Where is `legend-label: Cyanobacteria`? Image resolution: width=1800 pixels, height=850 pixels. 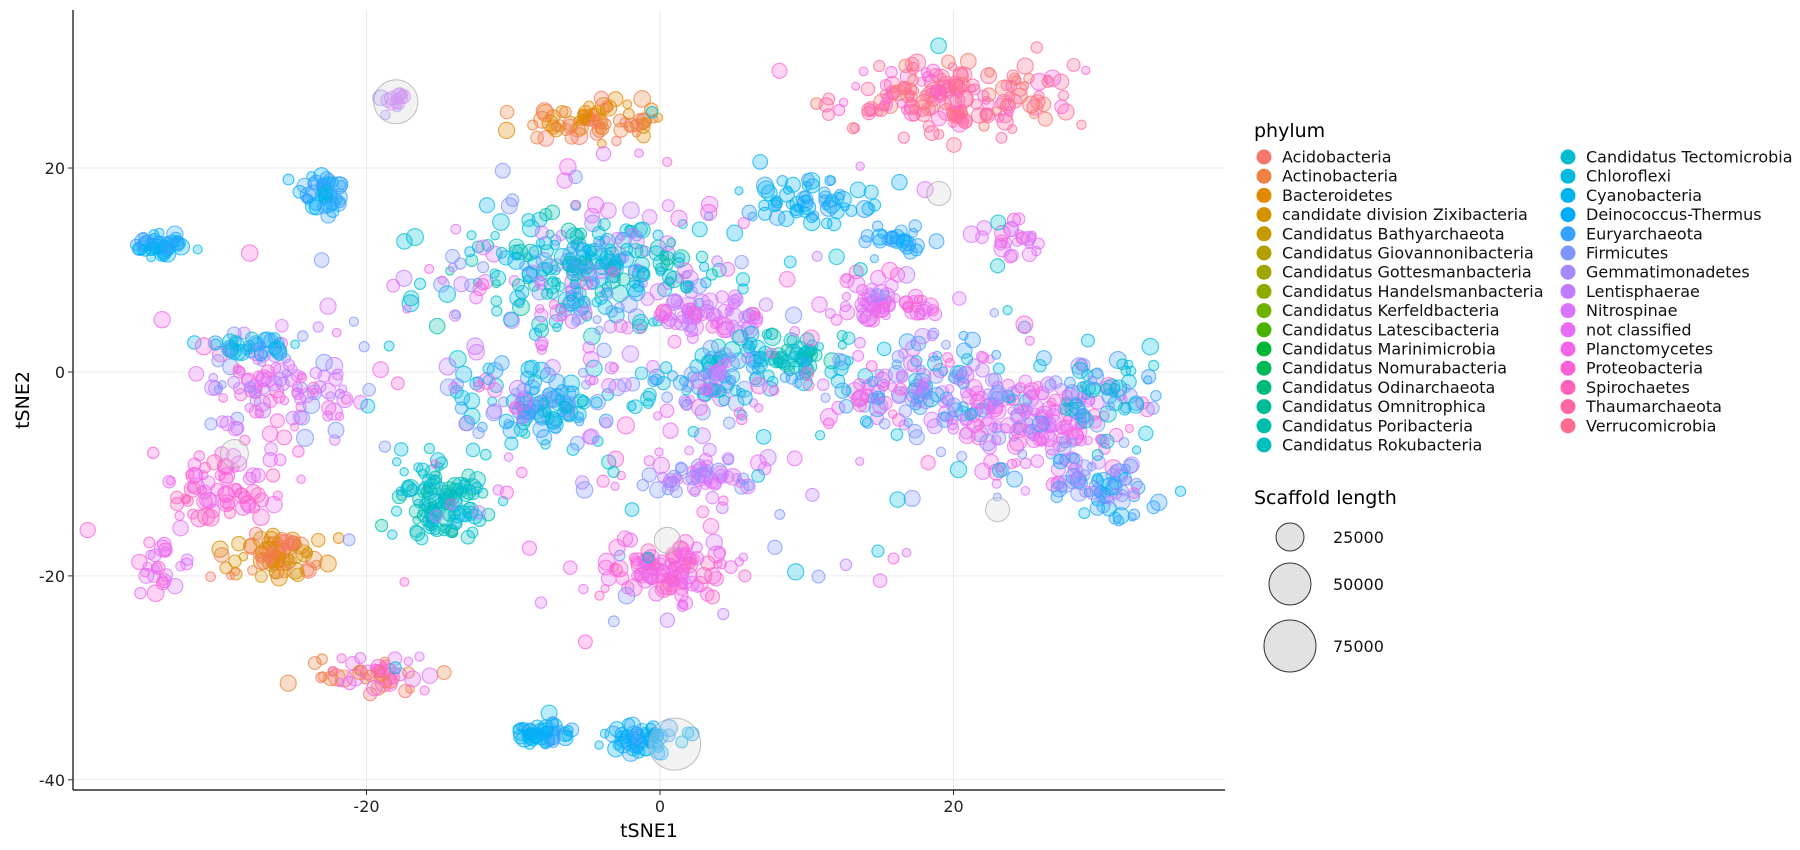 legend-label: Cyanobacteria is located at coordinates (1644, 195).